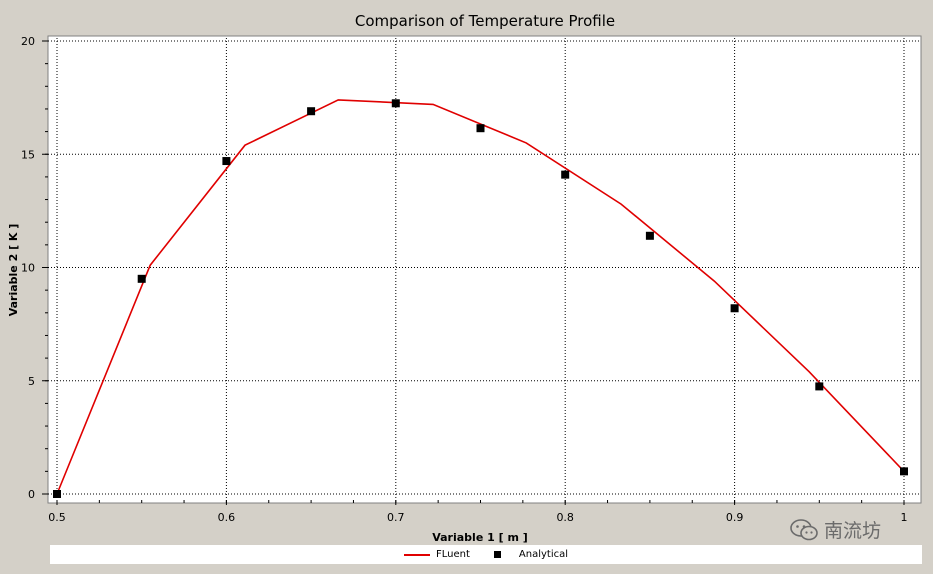 Image resolution: width=933 pixels, height=574 pixels. What do you see at coordinates (480, 537) in the screenshot?
I see `x-axis-label: Variable 1 [ m ]` at bounding box center [480, 537].